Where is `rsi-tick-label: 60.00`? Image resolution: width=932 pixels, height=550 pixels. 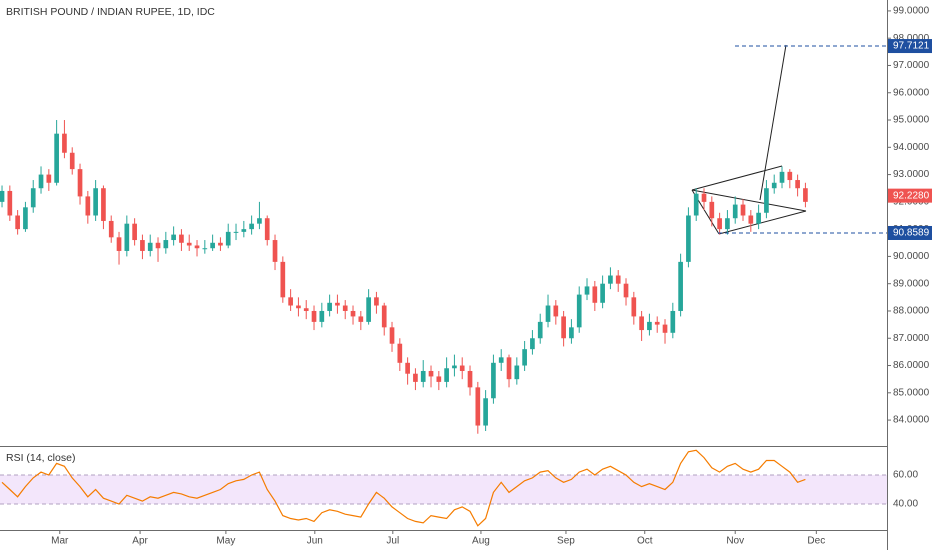 rsi-tick-label: 60.00 is located at coordinates (905, 475).